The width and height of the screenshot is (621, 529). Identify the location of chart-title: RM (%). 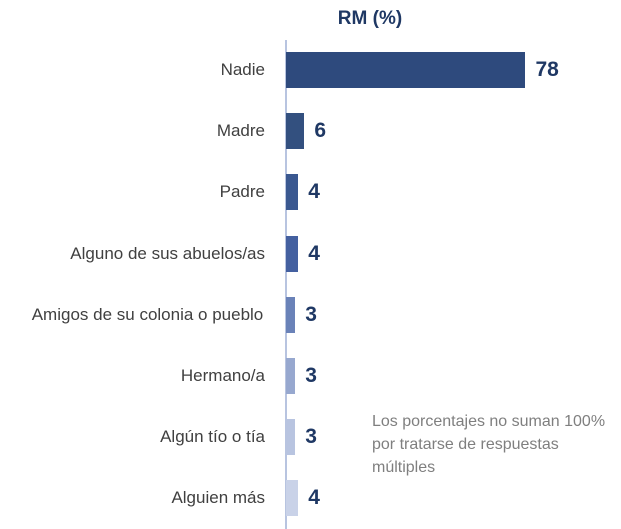
(370, 18).